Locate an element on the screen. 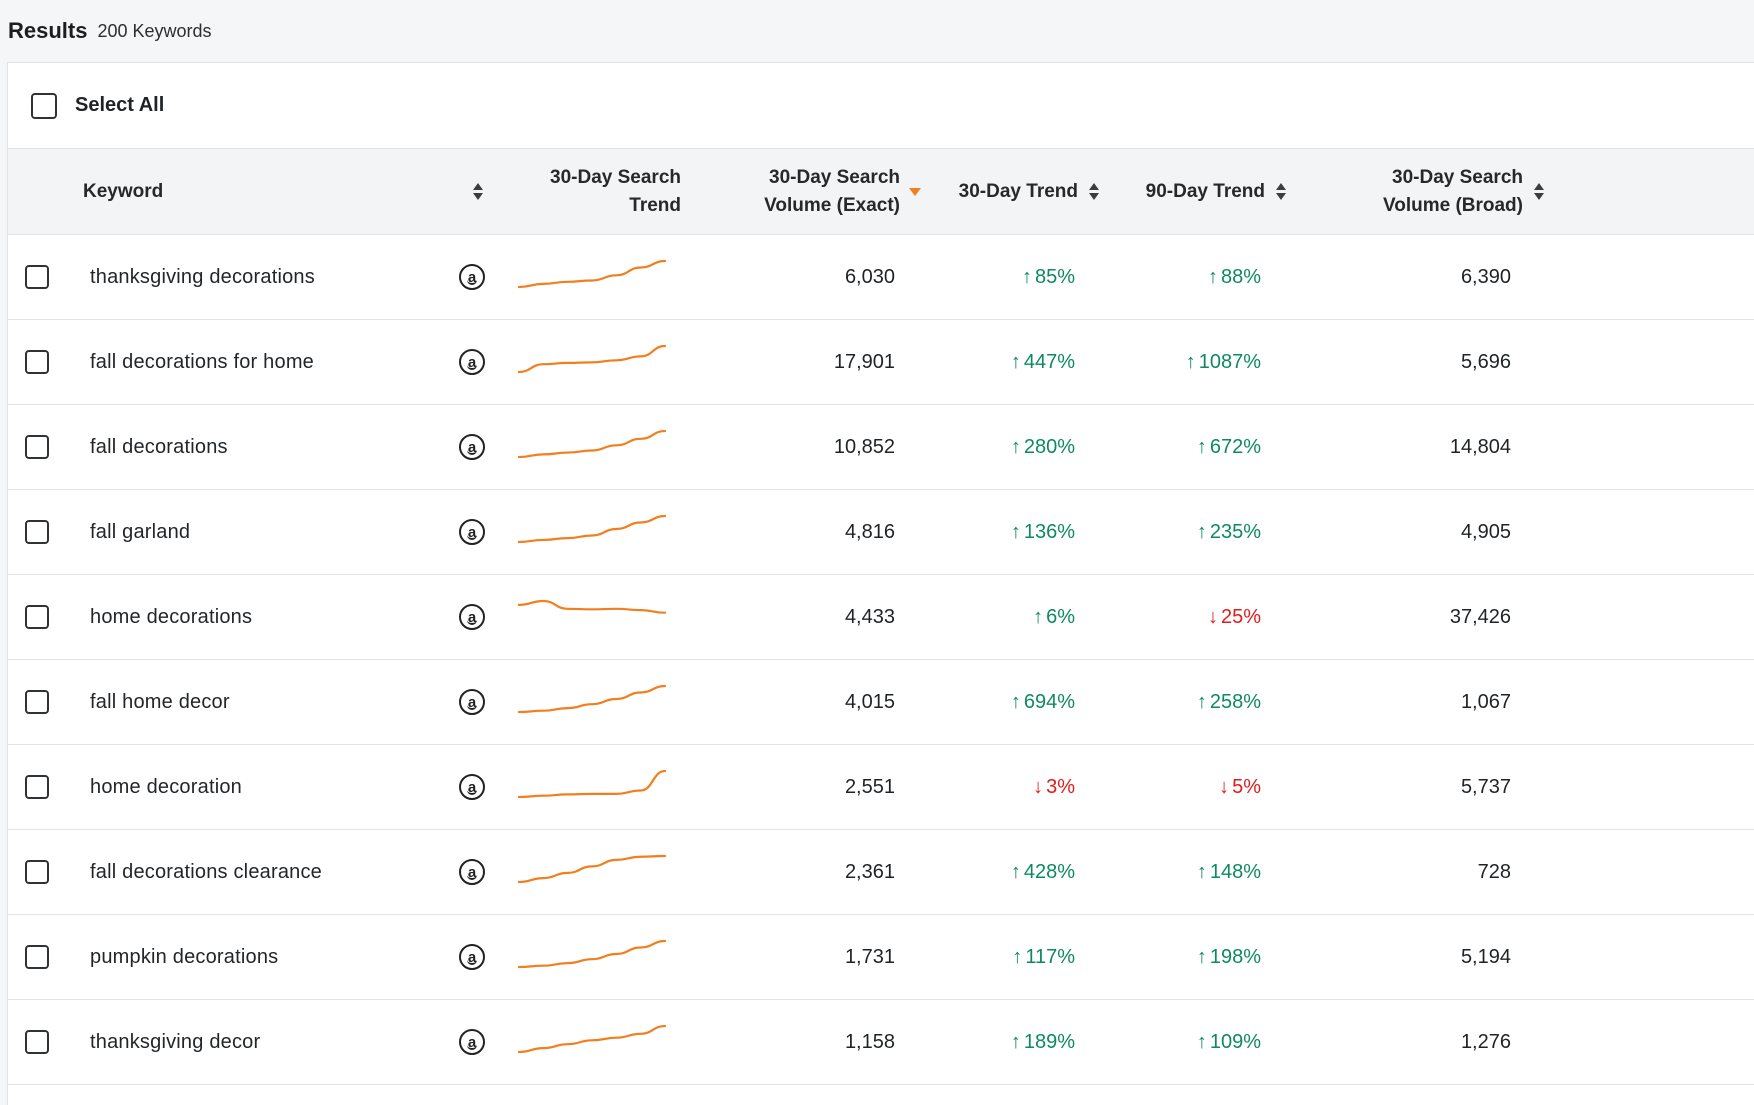  volume-exact-value: 10,852 is located at coordinates (864, 446).